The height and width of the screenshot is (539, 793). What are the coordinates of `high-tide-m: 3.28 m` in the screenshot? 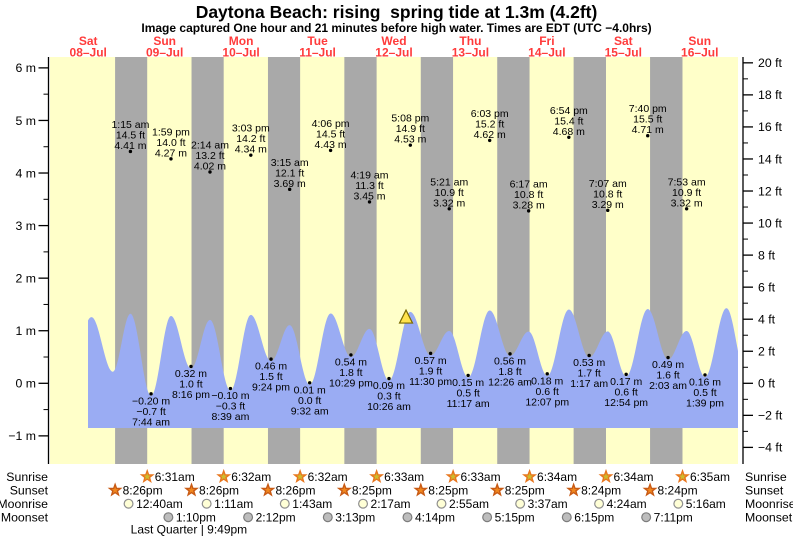 It's located at (529, 205).